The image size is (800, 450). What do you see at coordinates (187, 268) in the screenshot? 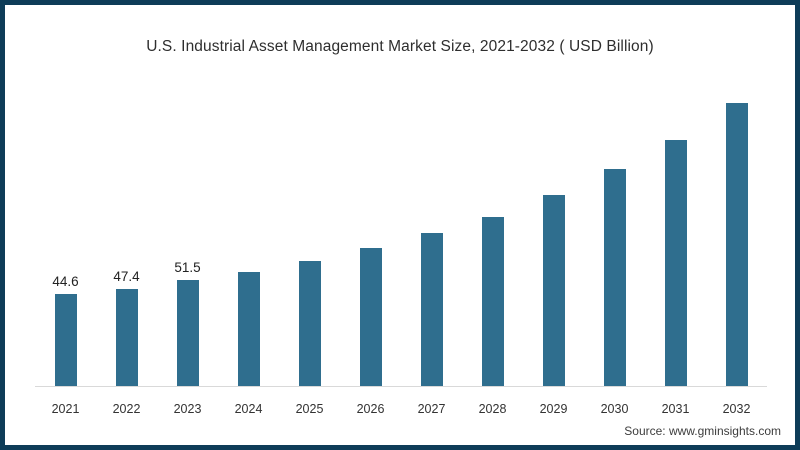
I see `bar-value-label: 51.5` at bounding box center [187, 268].